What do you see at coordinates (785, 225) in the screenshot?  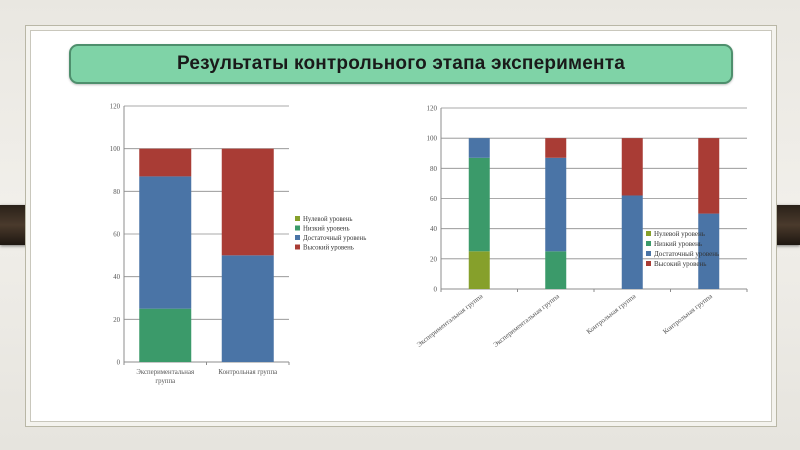 I see `right-decor-tab` at bounding box center [785, 225].